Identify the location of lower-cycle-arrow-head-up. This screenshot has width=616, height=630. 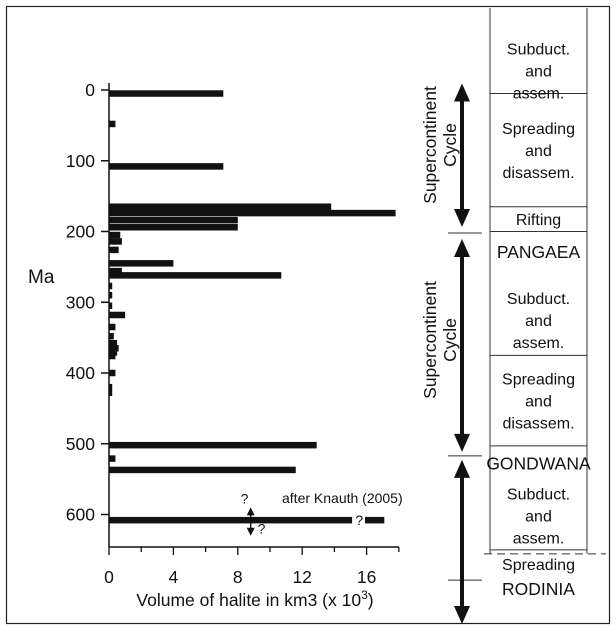
(462, 248).